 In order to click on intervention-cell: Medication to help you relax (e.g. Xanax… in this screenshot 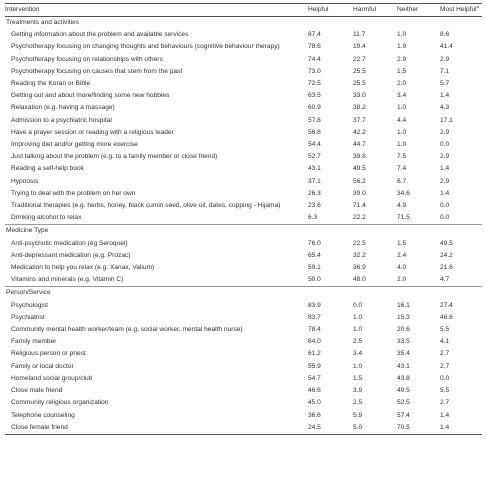, I will do `click(83, 268)`.